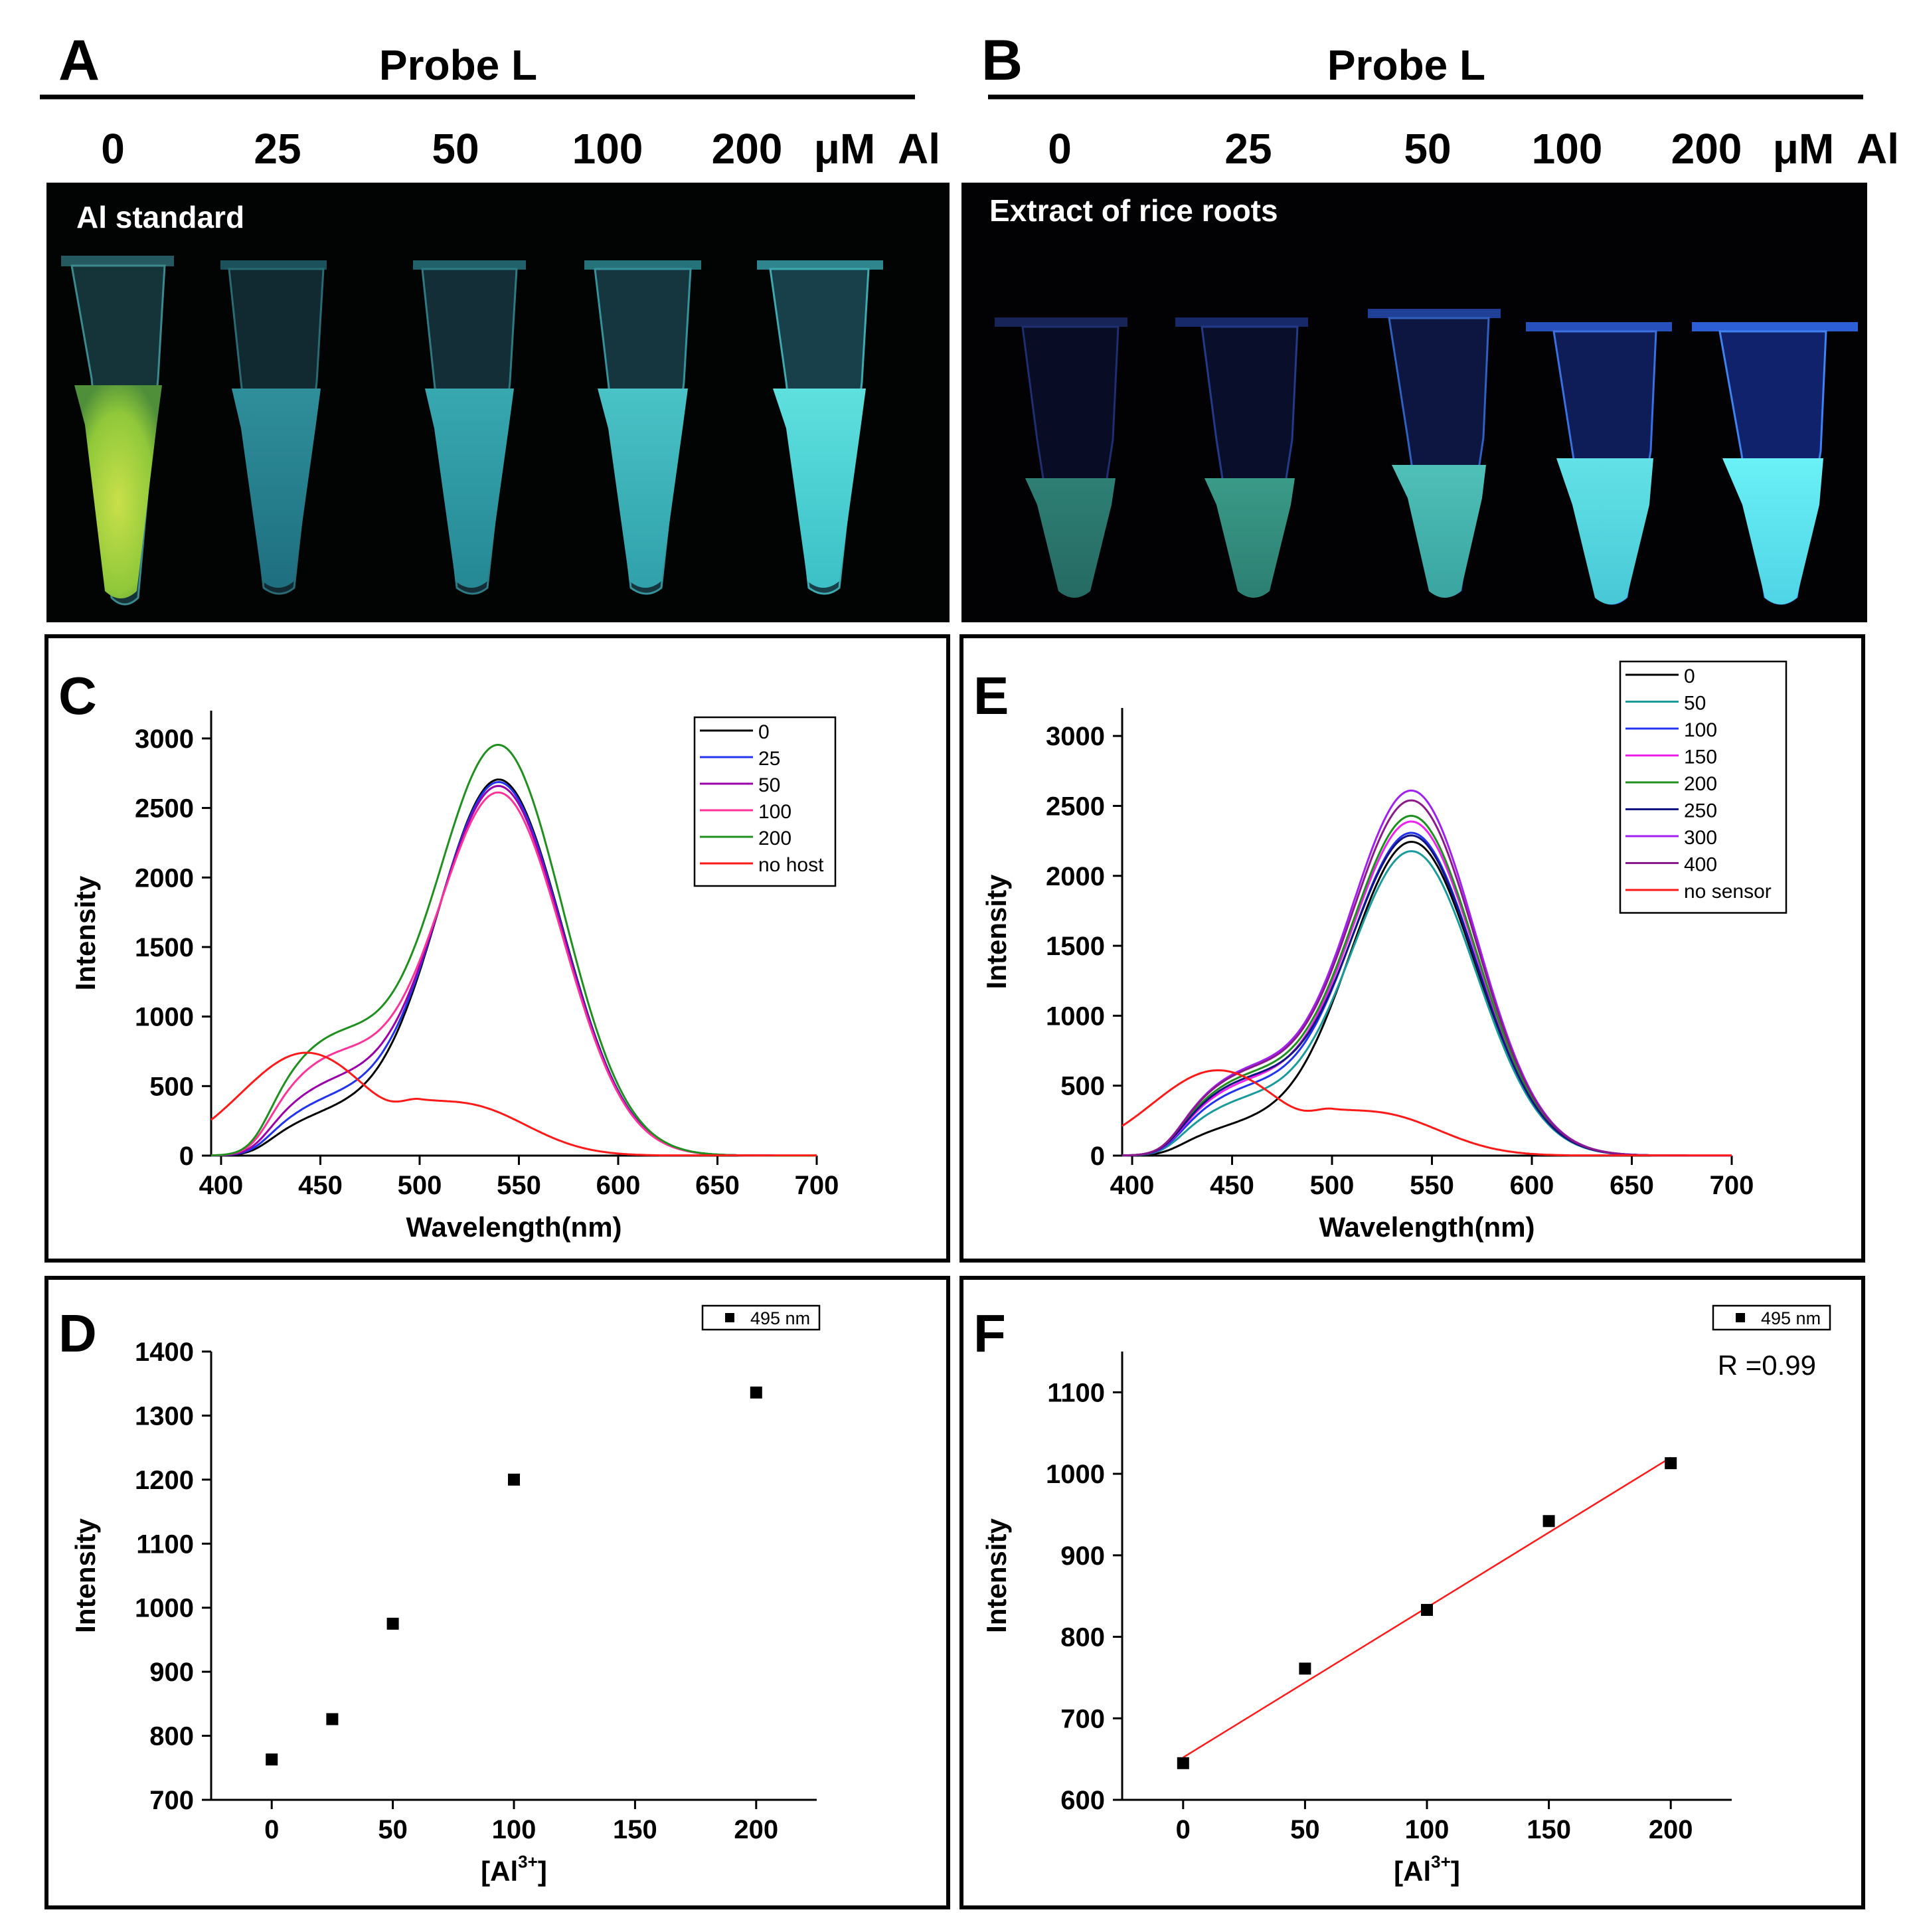  Describe the element at coordinates (1791, 1318) in the screenshot. I see `legend-label: 495 nm` at that location.